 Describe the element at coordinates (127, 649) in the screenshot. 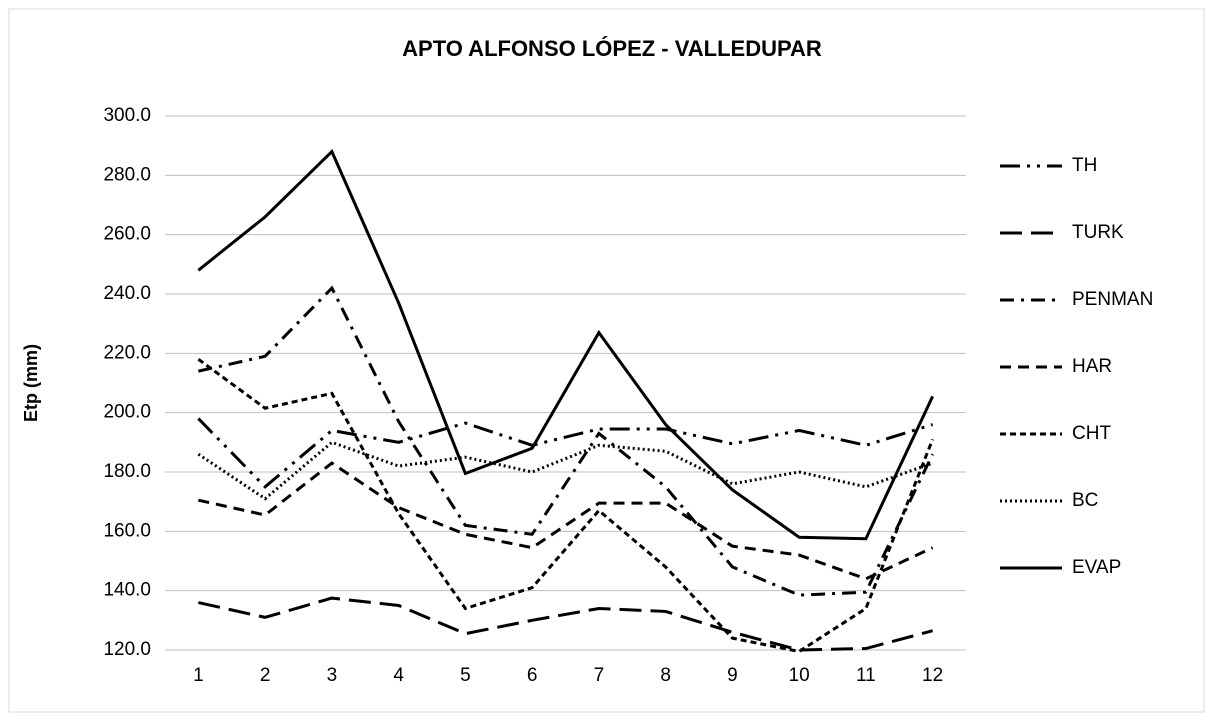

I see `y-tick-label: 120.0` at that location.